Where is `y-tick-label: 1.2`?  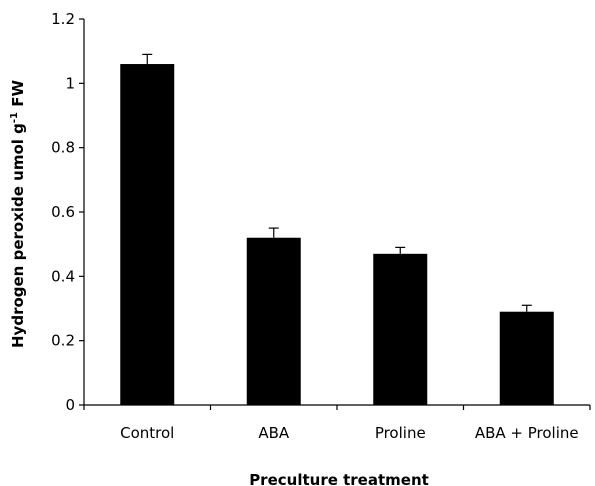
y-tick-label: 1.2 is located at coordinates (63, 19).